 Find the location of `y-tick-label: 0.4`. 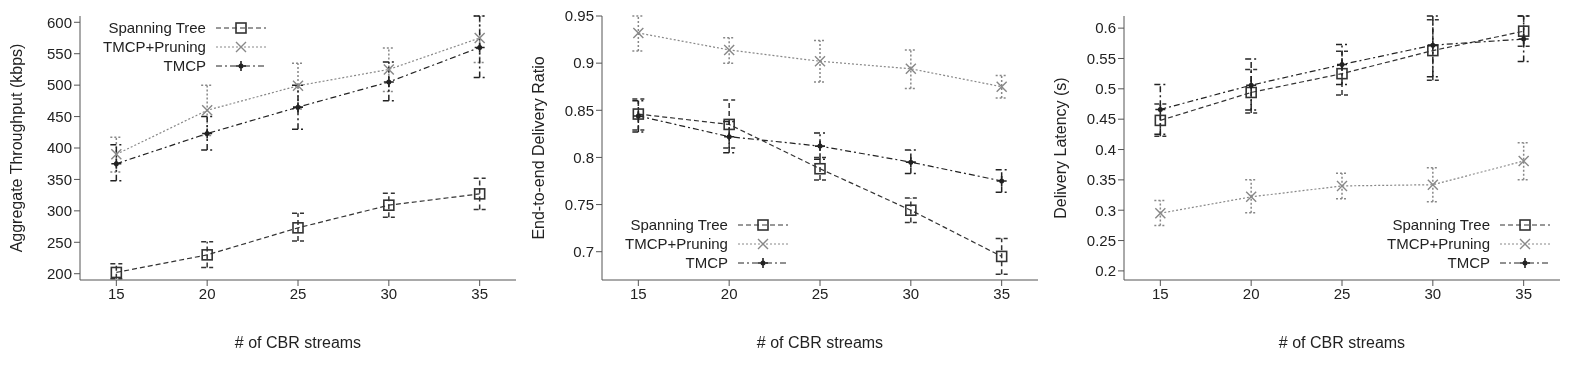

y-tick-label: 0.4 is located at coordinates (1105, 149).